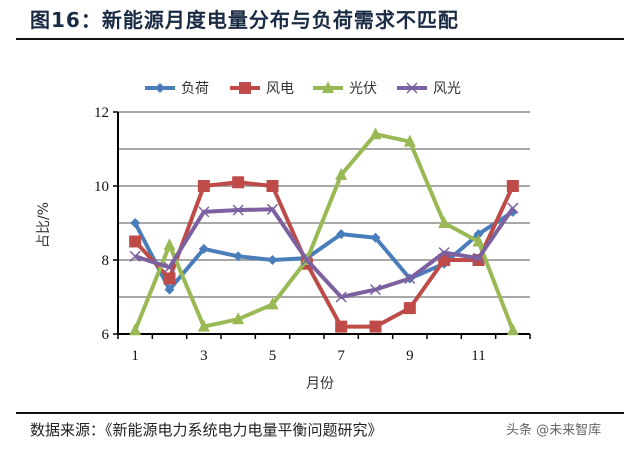 This screenshot has width=640, height=451. I want to click on title-divider, so click(320, 39).